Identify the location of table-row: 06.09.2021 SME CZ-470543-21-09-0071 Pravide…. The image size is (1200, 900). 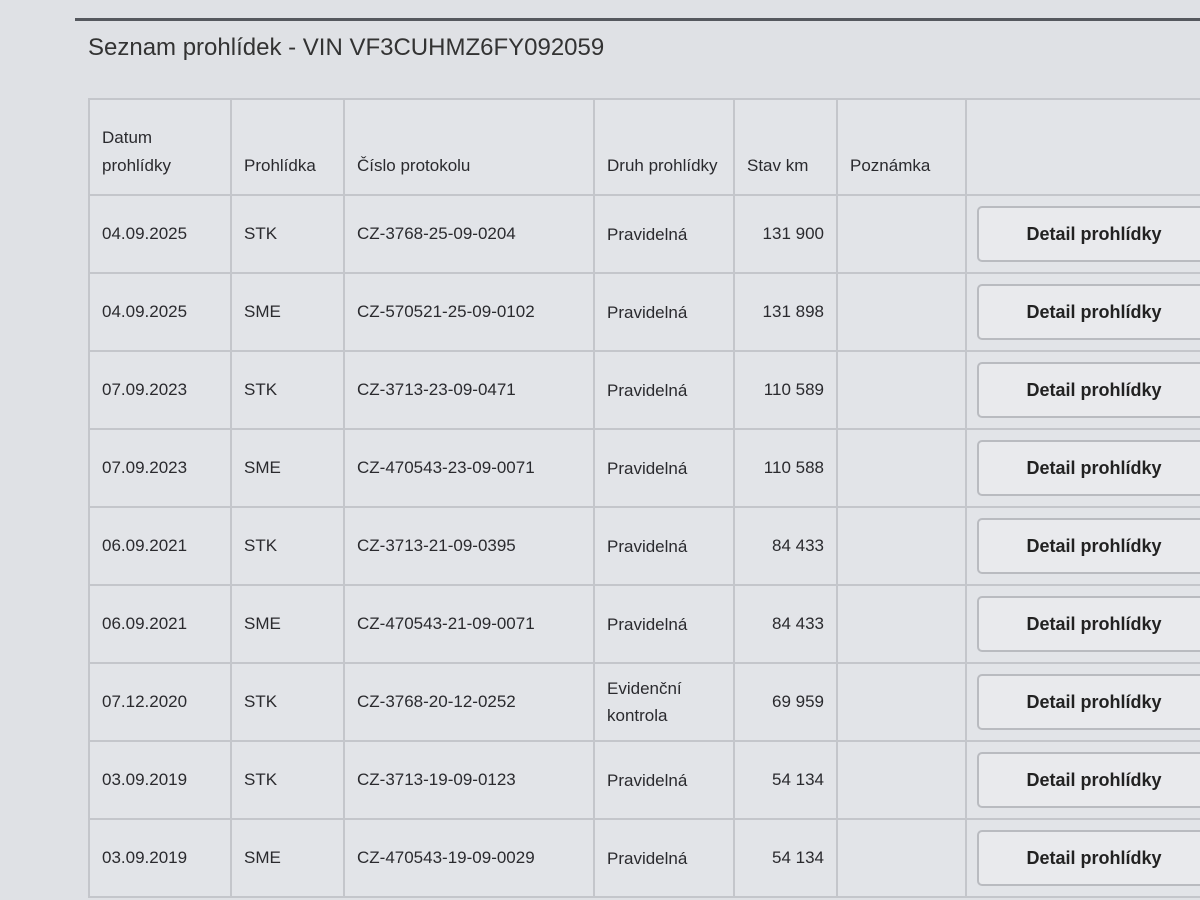
(644, 624).